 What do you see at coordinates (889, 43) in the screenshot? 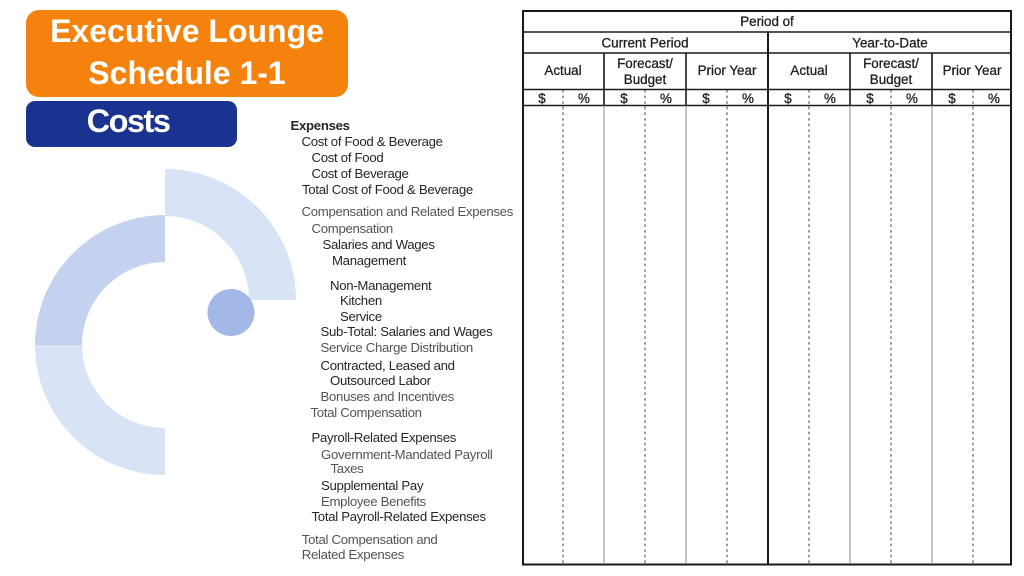
I see `svg-text: Year-to-Date` at bounding box center [889, 43].